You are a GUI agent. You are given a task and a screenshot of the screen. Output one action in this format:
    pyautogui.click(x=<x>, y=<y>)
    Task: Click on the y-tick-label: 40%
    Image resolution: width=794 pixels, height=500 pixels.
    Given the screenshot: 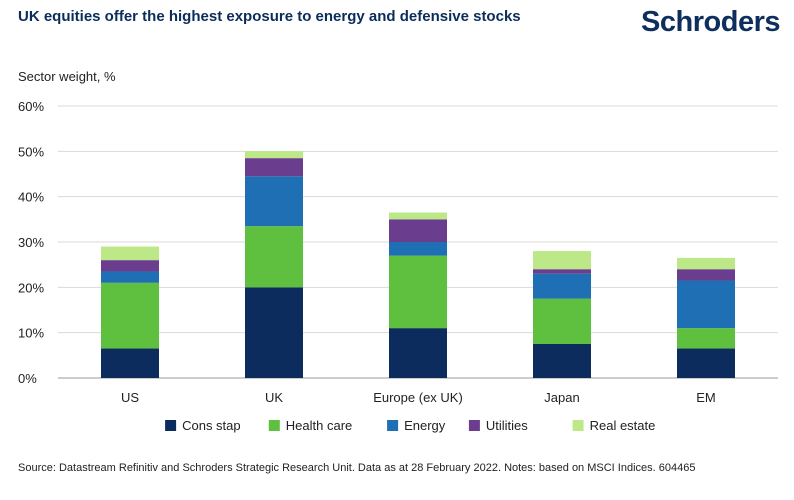 What is the action you would take?
    pyautogui.click(x=31, y=197)
    